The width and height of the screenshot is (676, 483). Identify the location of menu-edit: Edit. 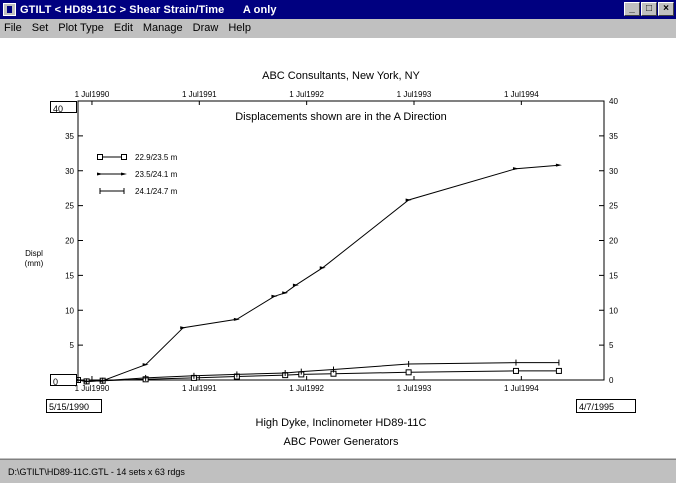
(123, 28).